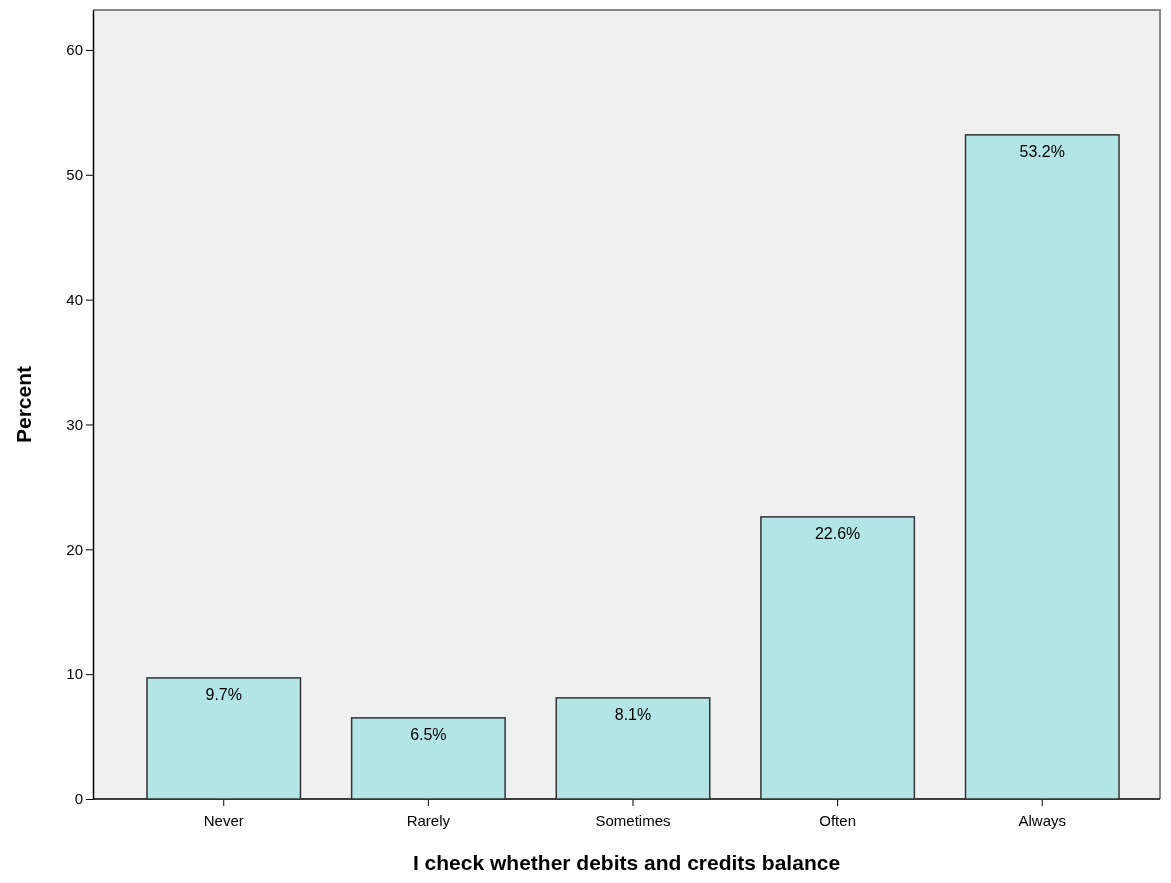 The width and height of the screenshot is (1171, 883). Describe the element at coordinates (633, 714) in the screenshot. I see `data-label: 8.1%` at that location.